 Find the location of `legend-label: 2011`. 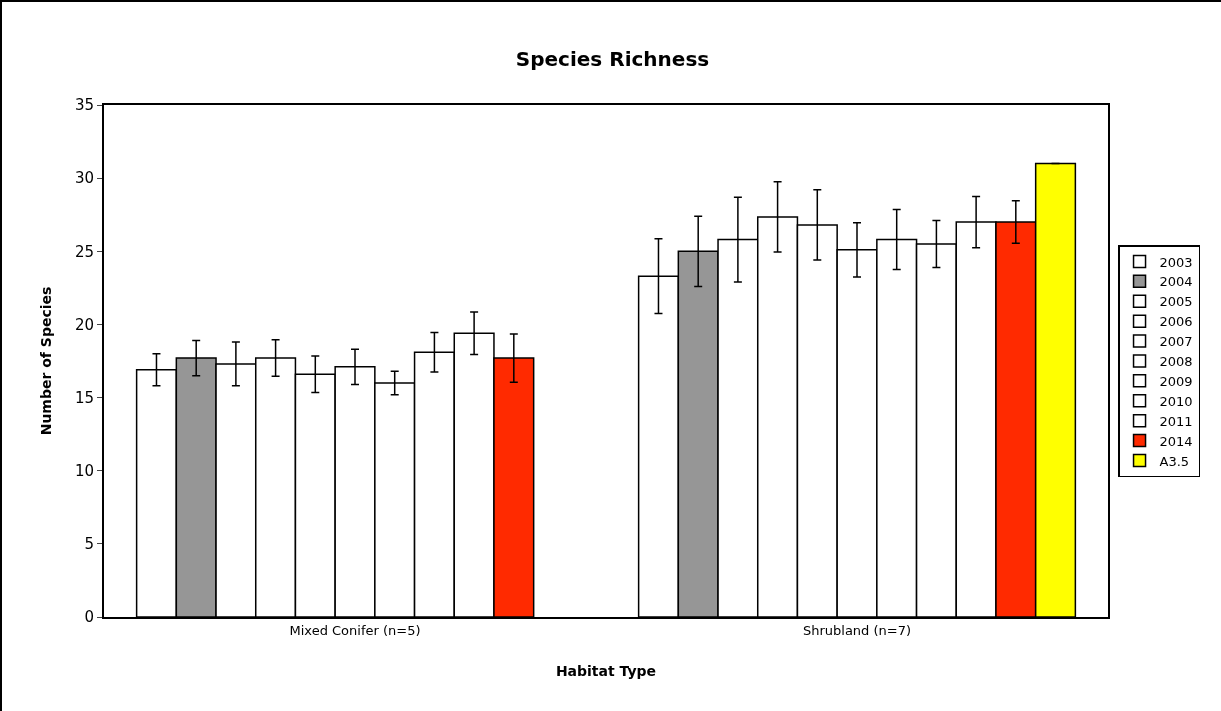

legend-label: 2011 is located at coordinates (1176, 421).